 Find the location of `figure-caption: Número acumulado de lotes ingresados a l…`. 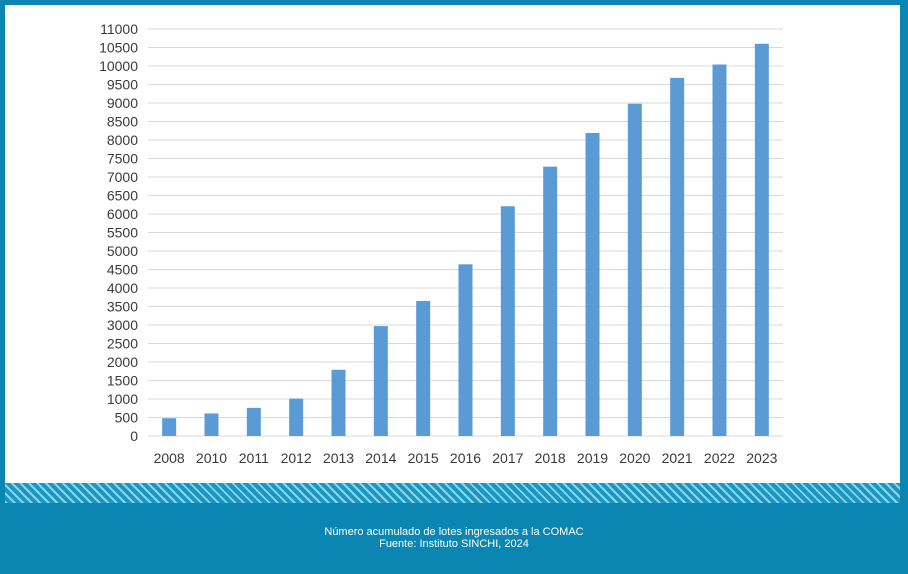

figure-caption: Número acumulado de lotes ingresados a l… is located at coordinates (454, 538).